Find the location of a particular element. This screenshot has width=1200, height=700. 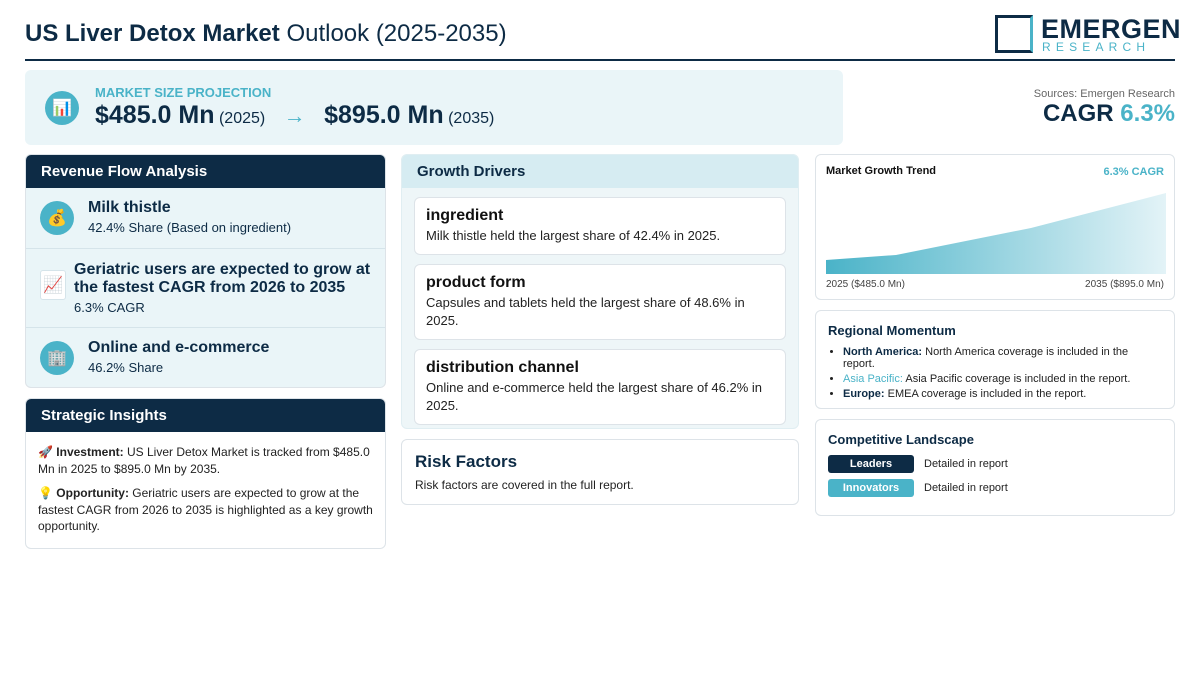

region-name: Europe: is located at coordinates (864, 394).